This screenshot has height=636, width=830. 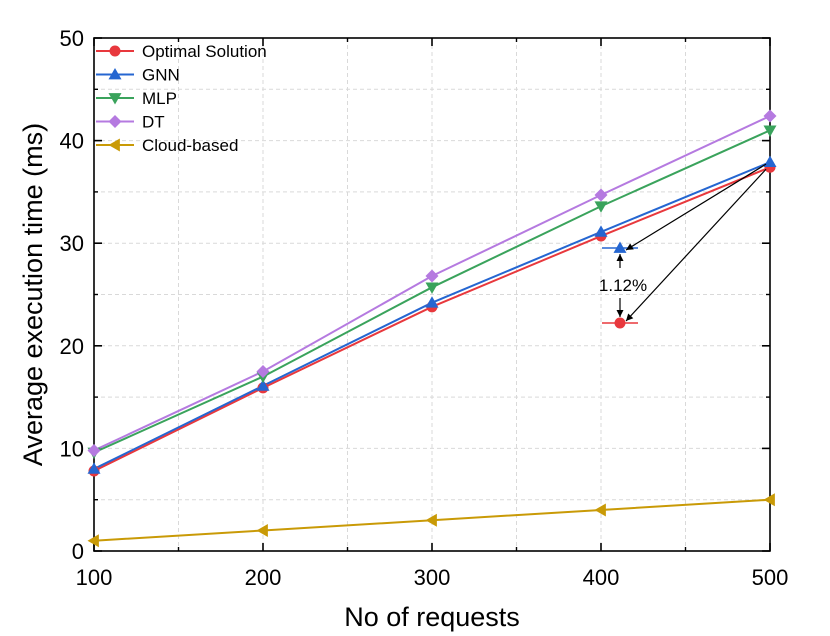 What do you see at coordinates (630, 317) in the screenshot?
I see `zoom-arrow-optimal-head` at bounding box center [630, 317].